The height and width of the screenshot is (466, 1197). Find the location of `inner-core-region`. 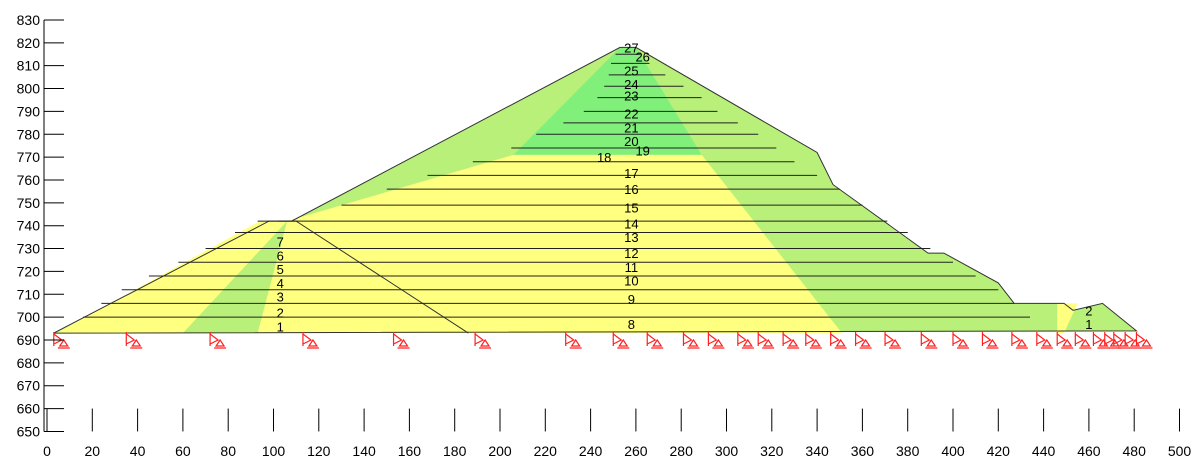

inner-core-region is located at coordinates (607, 101).